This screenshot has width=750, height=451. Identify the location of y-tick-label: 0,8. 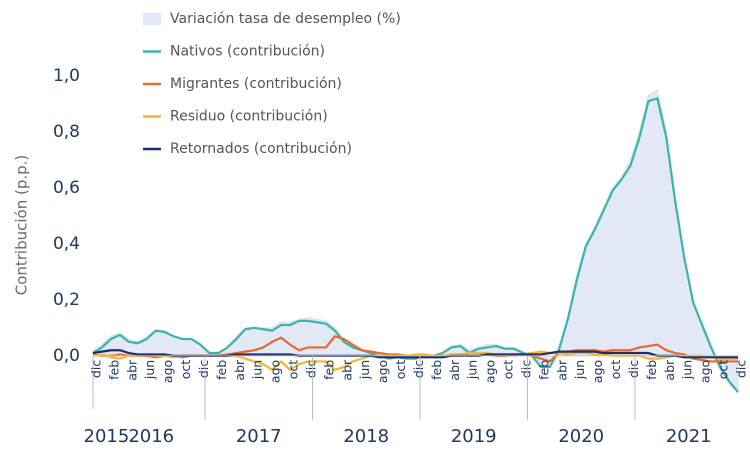
(66, 132).